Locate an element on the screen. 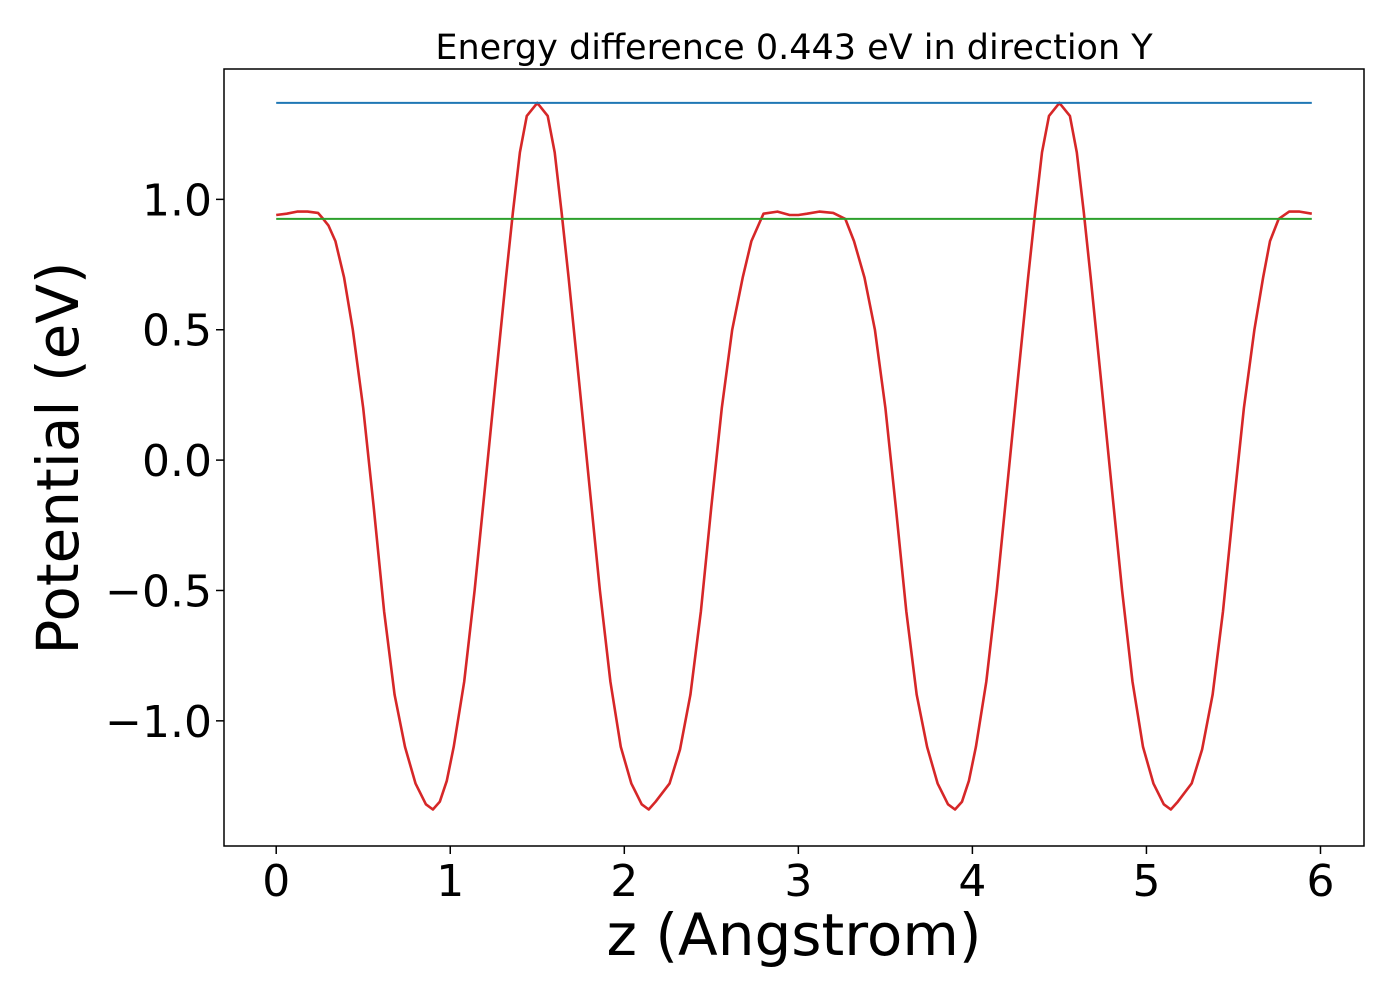 The width and height of the screenshot is (1400, 1000). x-tick-label: 3 is located at coordinates (798, 881).